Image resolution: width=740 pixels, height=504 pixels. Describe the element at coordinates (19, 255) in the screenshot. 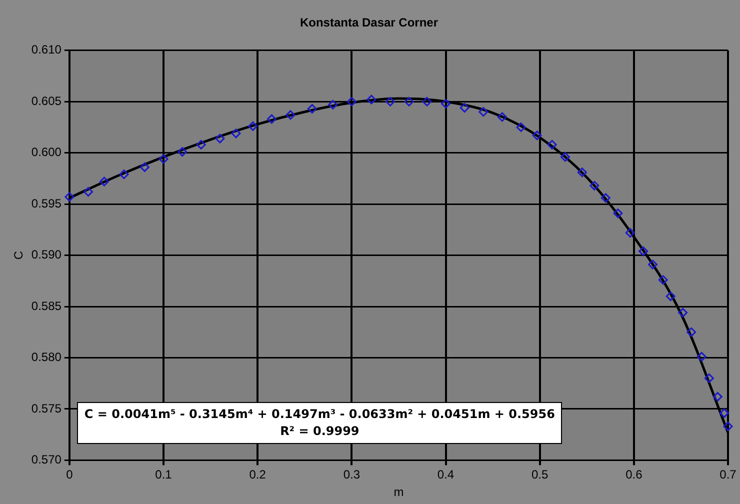

I see `y-axis-title: C` at that location.